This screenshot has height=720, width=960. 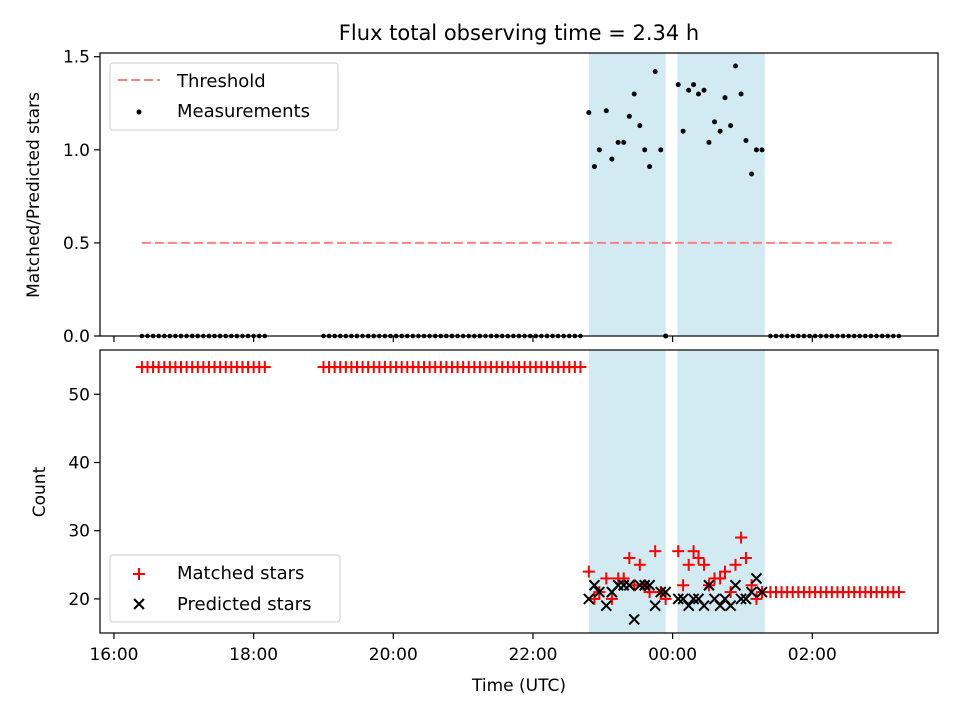 I want to click on bottom-legend-box, so click(x=225, y=588).